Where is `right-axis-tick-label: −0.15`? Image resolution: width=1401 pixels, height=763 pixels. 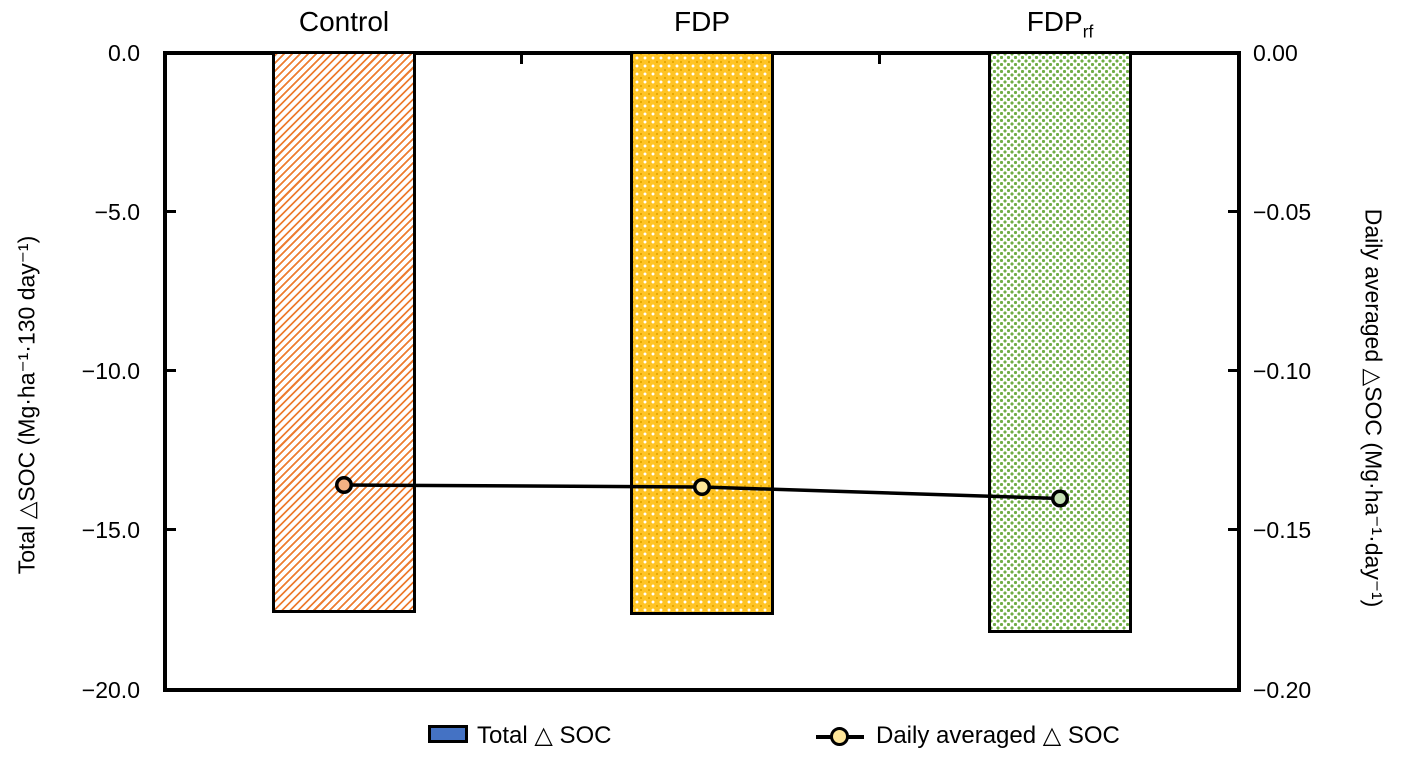
right-axis-tick-label: −0.15 is located at coordinates (1282, 530).